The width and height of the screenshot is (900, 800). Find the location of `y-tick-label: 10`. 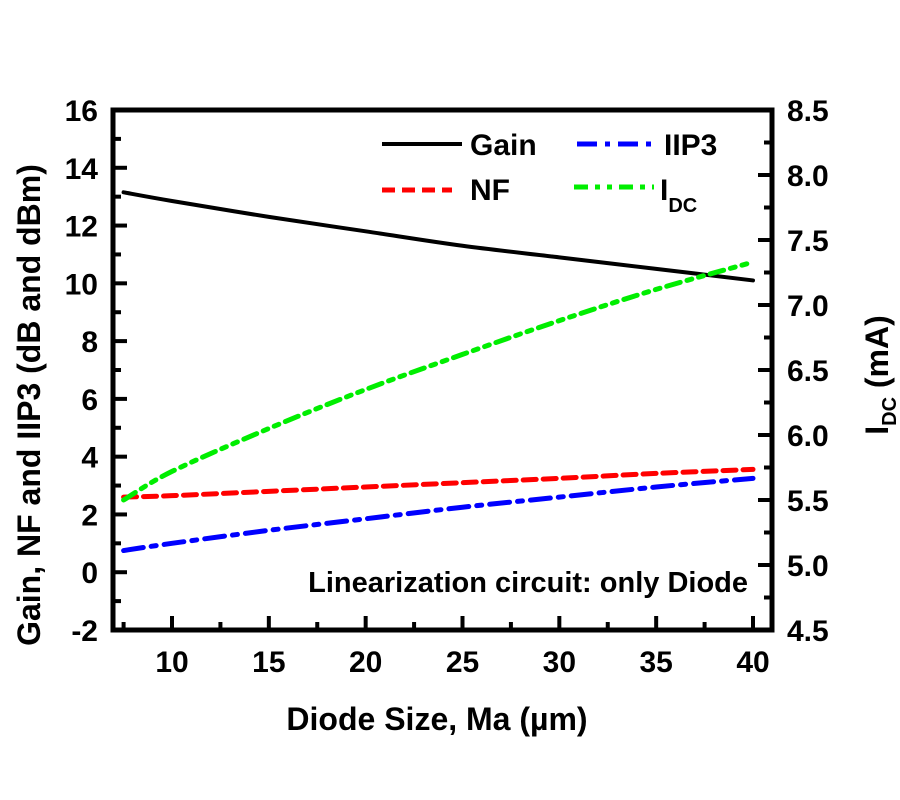

y-tick-label: 10 is located at coordinates (81, 284).